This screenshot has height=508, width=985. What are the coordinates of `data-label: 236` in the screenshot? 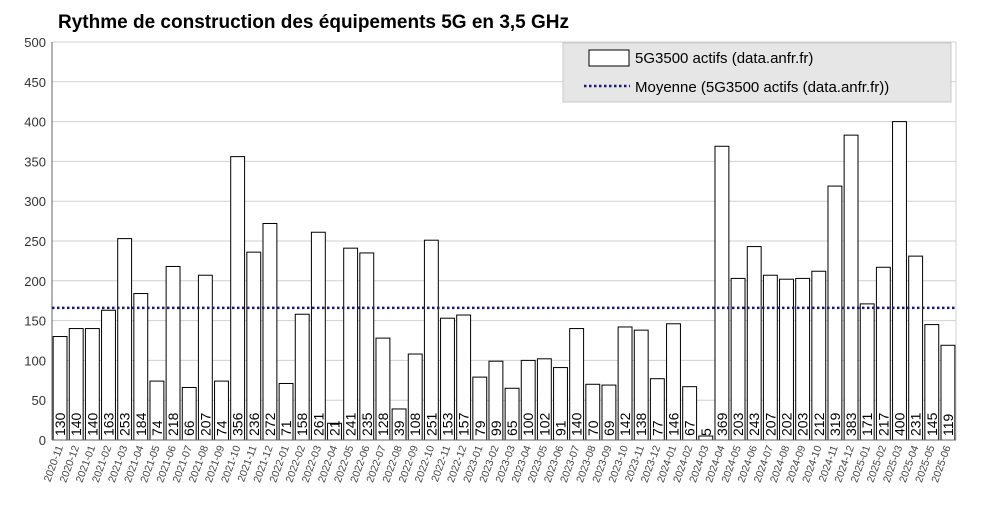 It's located at (254, 424).